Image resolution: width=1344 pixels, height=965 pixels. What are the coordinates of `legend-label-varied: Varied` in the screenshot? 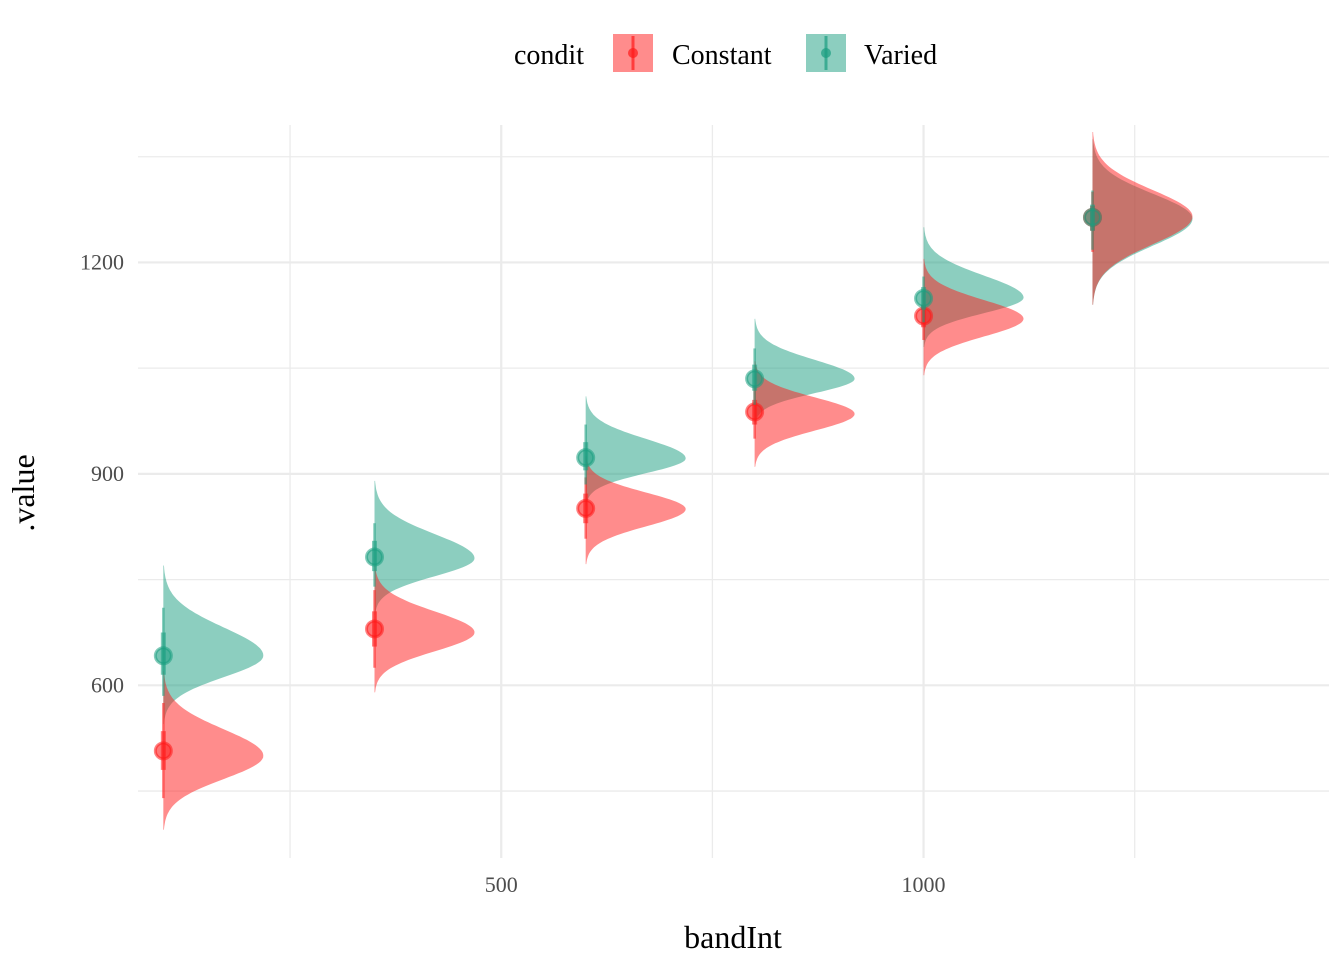 It's located at (900, 55).